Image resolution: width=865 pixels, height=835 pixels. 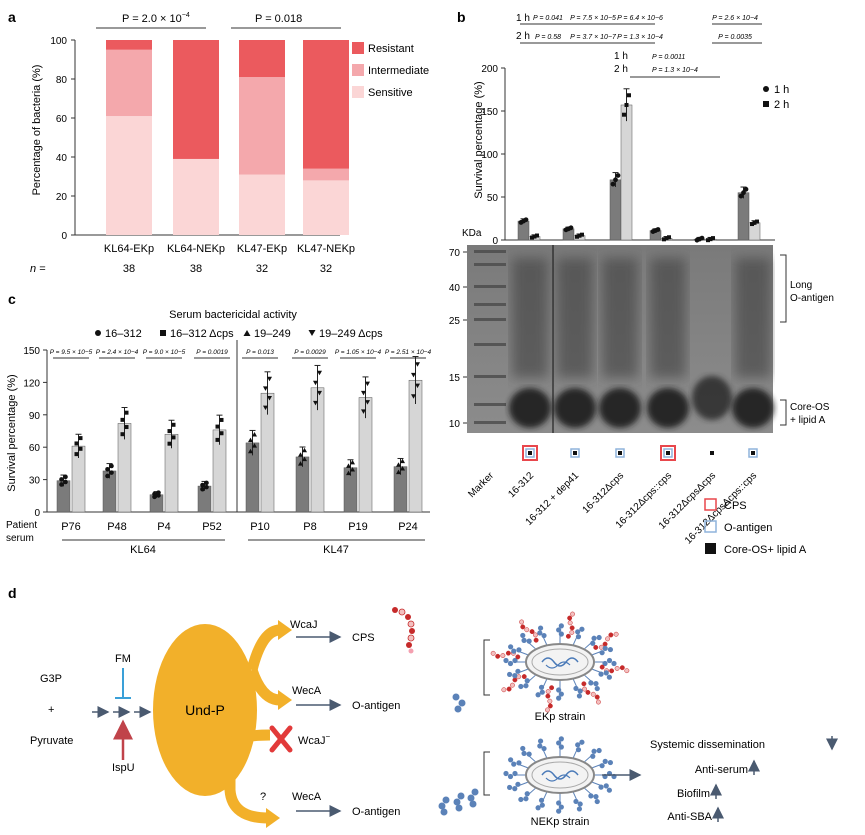 I want to click on a-n-value: 38, so click(x=129, y=269).